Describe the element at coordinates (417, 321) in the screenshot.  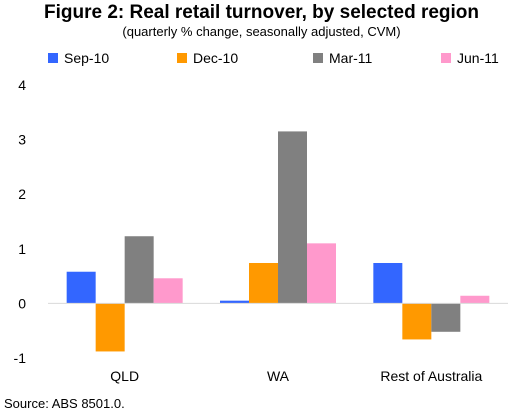
I see `bar-dec-10-rest-of-australia` at that location.